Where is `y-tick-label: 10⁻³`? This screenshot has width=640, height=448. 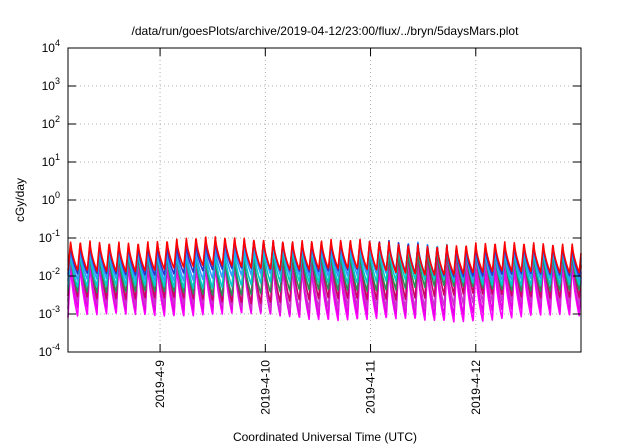
y-tick-label: 10⁻³ is located at coordinates (49, 312).